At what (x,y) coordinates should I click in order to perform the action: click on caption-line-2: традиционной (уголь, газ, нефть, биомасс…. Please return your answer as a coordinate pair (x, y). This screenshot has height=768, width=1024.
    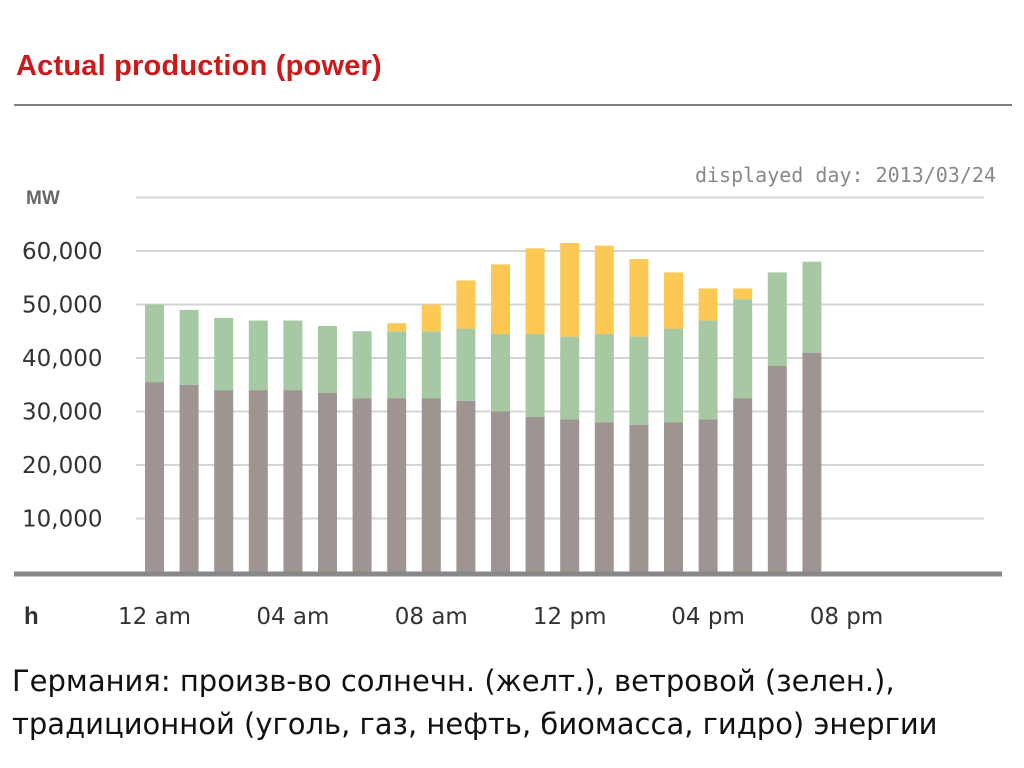
    Looking at the image, I should click on (475, 724).